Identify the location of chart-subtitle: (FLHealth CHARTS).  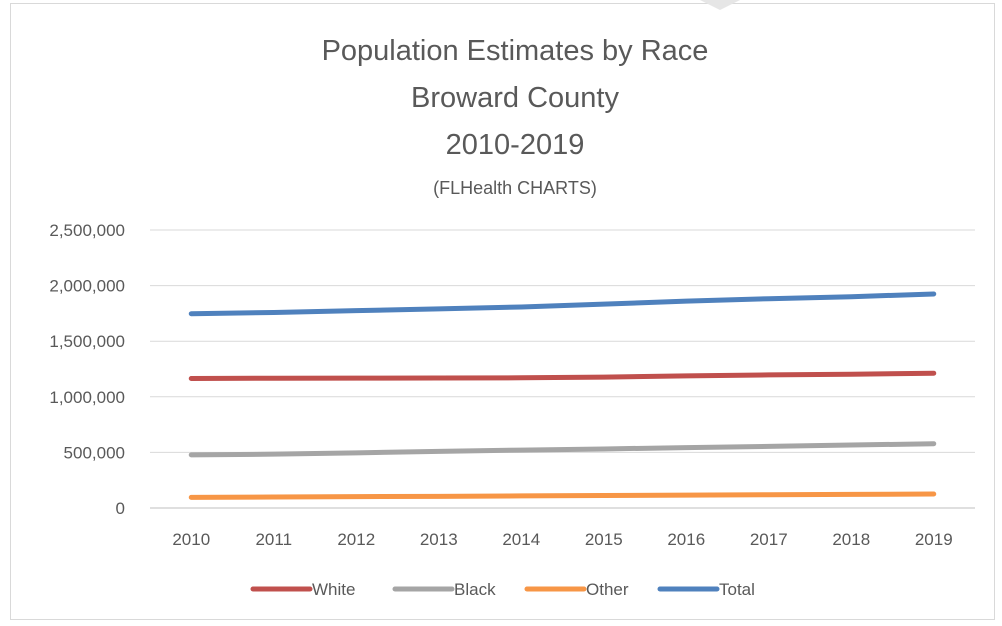
(515, 188).